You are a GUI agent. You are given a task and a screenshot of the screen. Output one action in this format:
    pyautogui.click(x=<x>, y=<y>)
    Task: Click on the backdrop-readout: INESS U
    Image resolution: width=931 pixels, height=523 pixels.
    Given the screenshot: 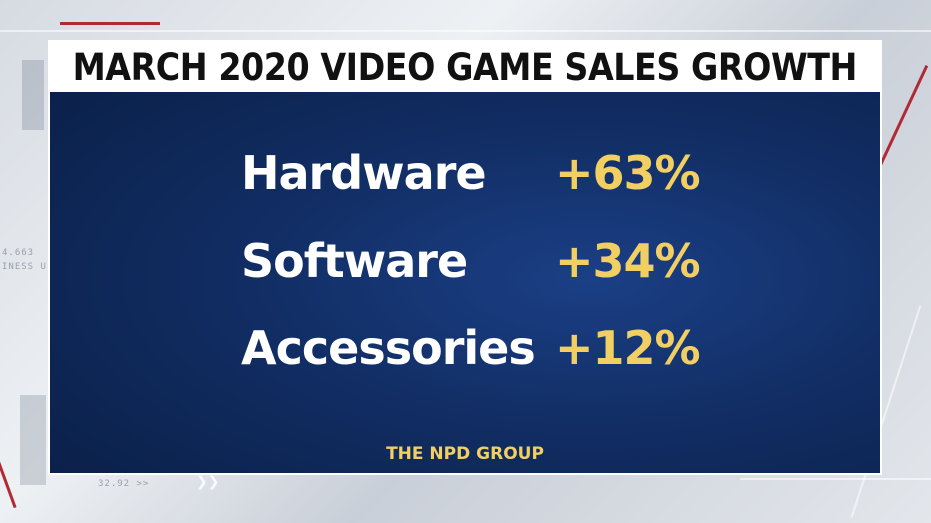 What is the action you would take?
    pyautogui.click(x=24, y=267)
    